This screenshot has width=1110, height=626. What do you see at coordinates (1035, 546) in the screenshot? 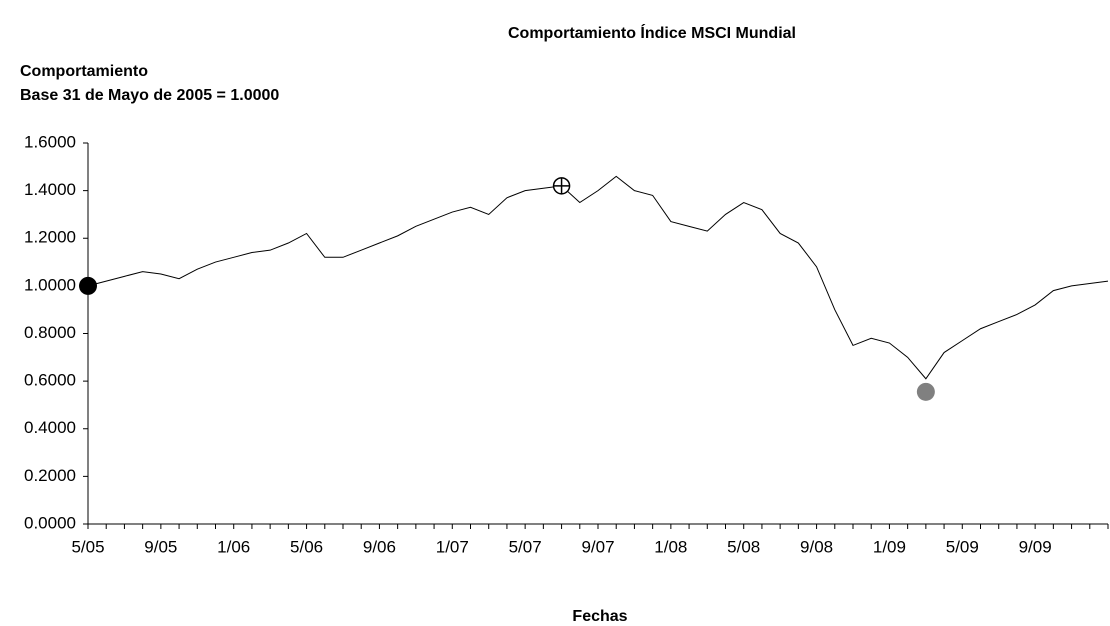
I see `x-tick-label: 9/09` at bounding box center [1035, 546].